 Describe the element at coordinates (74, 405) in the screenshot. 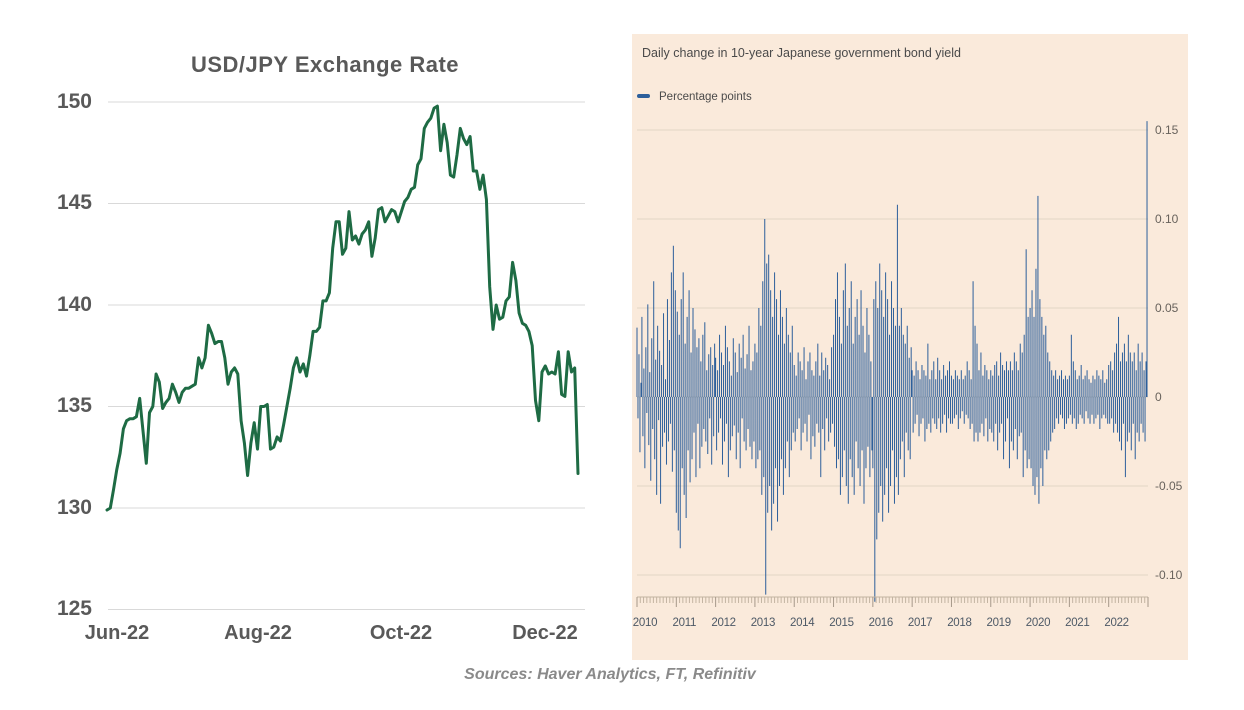

I see `usdjpy-y-tick-label: 135` at that location.